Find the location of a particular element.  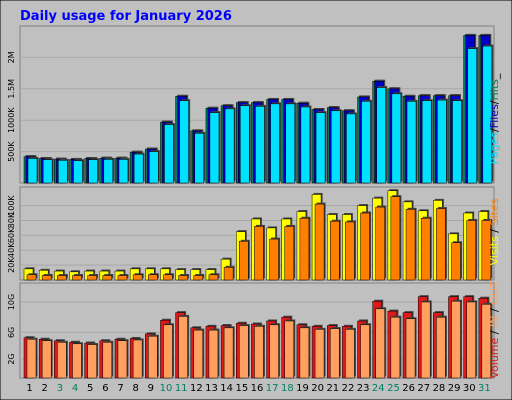

legend-entry: Pages is located at coordinates (494, 148).